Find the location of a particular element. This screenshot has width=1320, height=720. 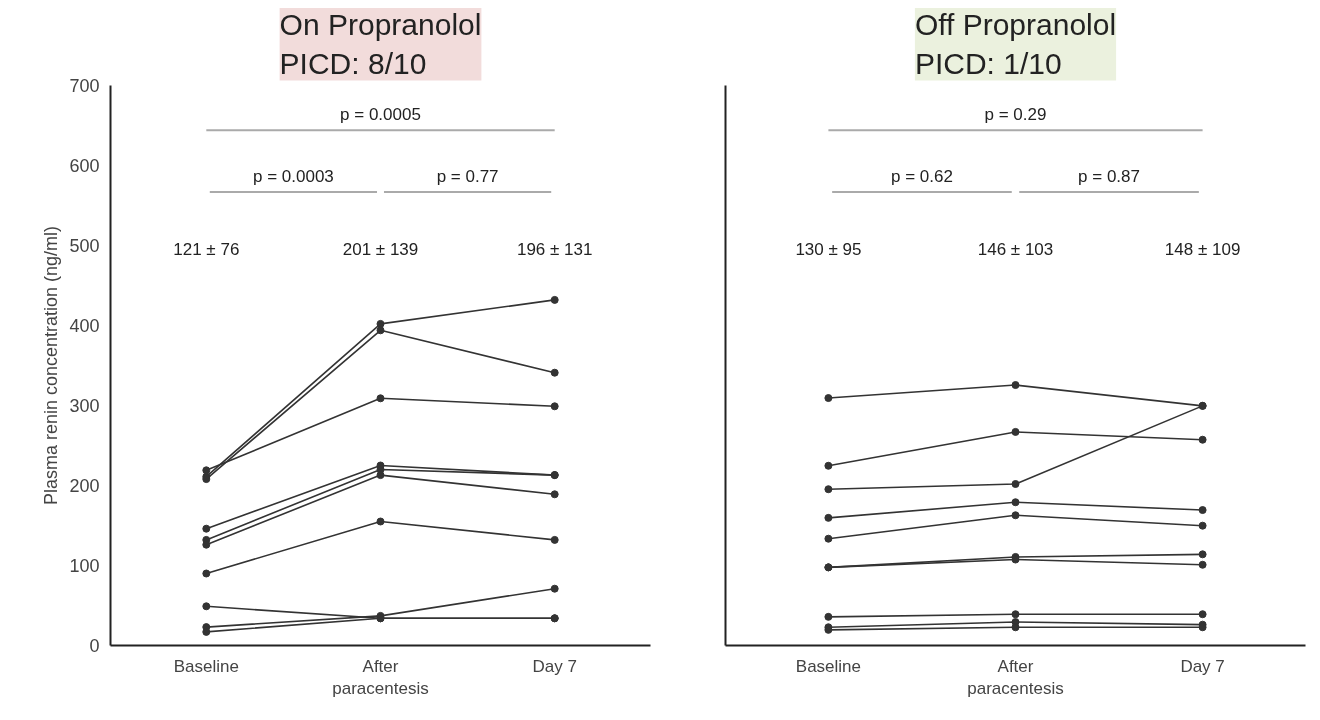

text: p = 0.62 is located at coordinates (921, 176).